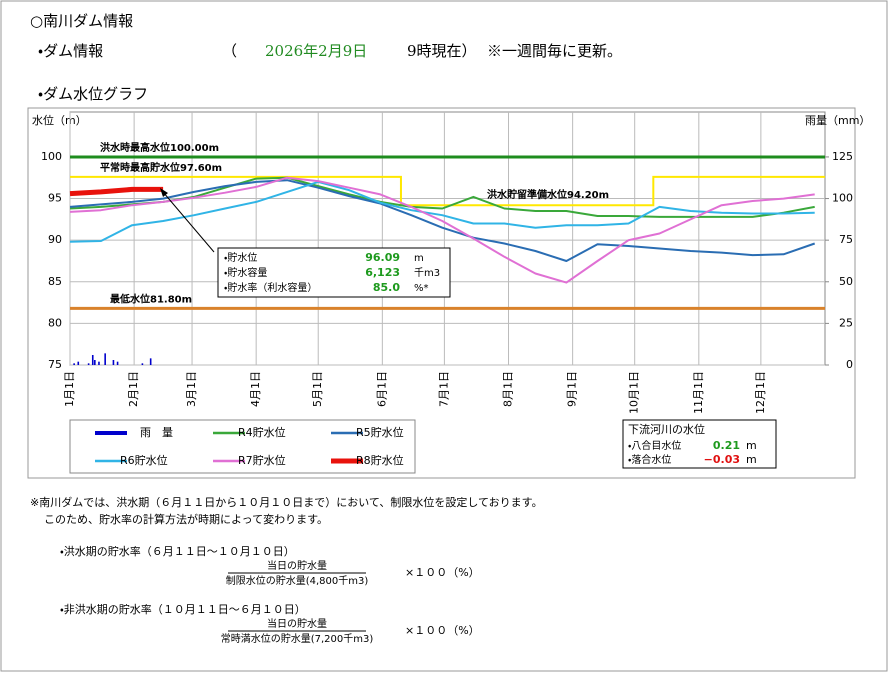  Describe the element at coordinates (419, 258) in the screenshot. I see `info-unit: m` at that location.